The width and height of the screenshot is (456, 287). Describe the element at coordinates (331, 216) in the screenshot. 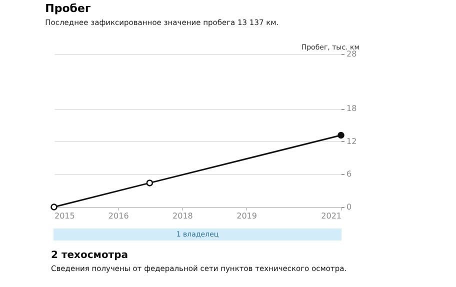

I see `x-tick-label: 2021` at that location.